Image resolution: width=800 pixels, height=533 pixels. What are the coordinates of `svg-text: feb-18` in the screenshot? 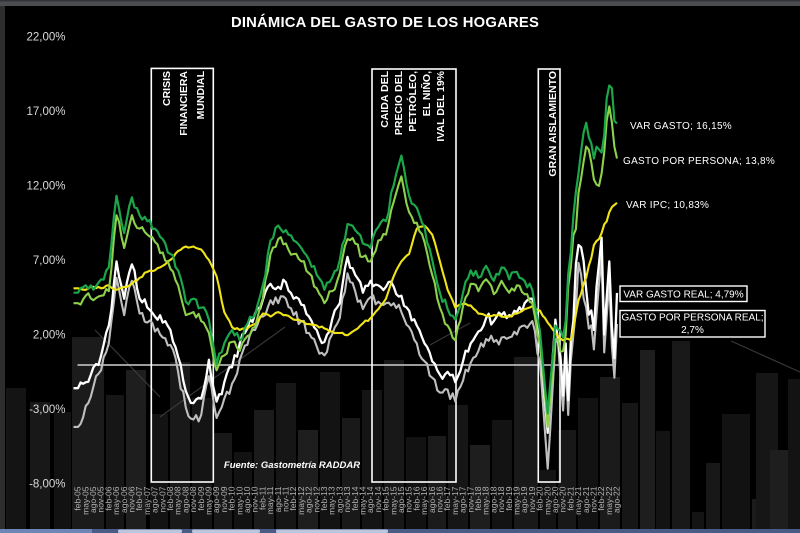 It's located at (478, 498).